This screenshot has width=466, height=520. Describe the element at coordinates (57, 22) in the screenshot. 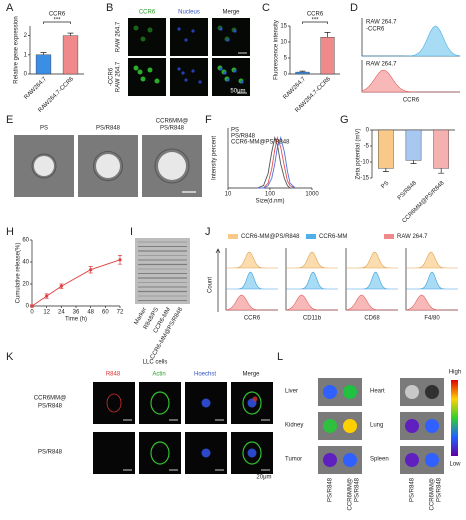

I see `significance-bracket` at that location.